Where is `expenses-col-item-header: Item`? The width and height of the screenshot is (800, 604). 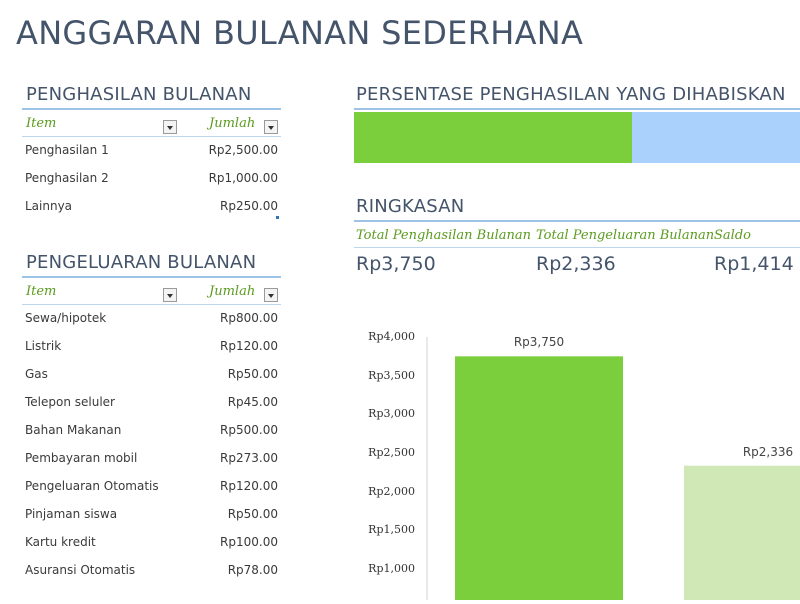 expenses-col-item-header: Item is located at coordinates (41, 291).